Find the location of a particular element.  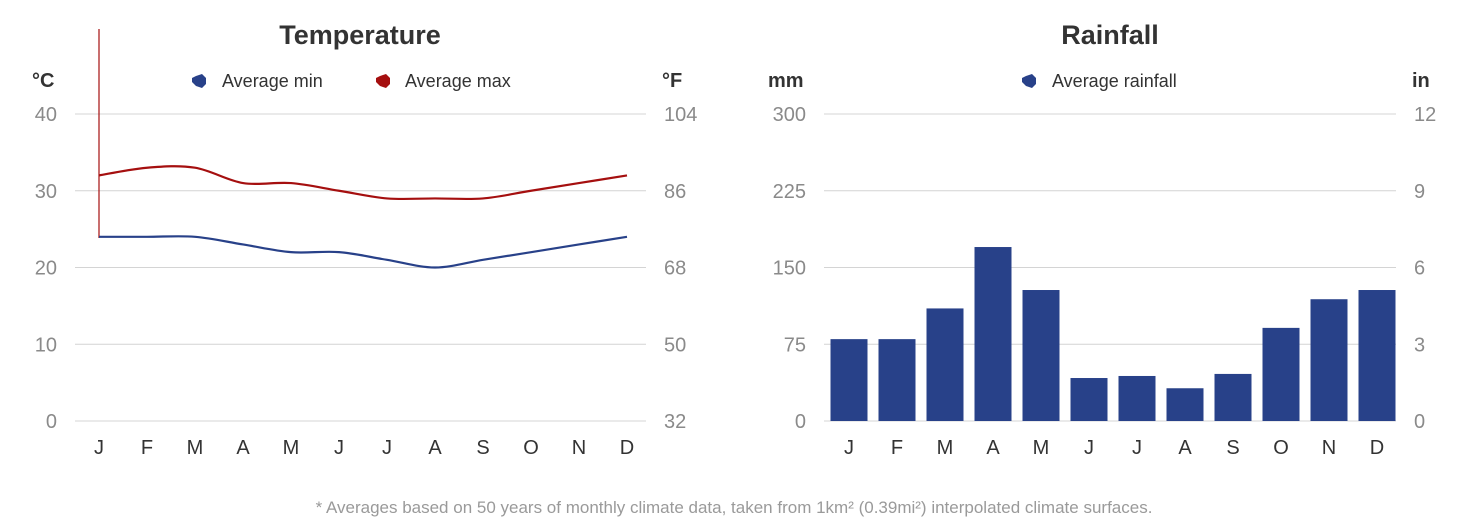

rainfall-month-label: N is located at coordinates (1329, 448).